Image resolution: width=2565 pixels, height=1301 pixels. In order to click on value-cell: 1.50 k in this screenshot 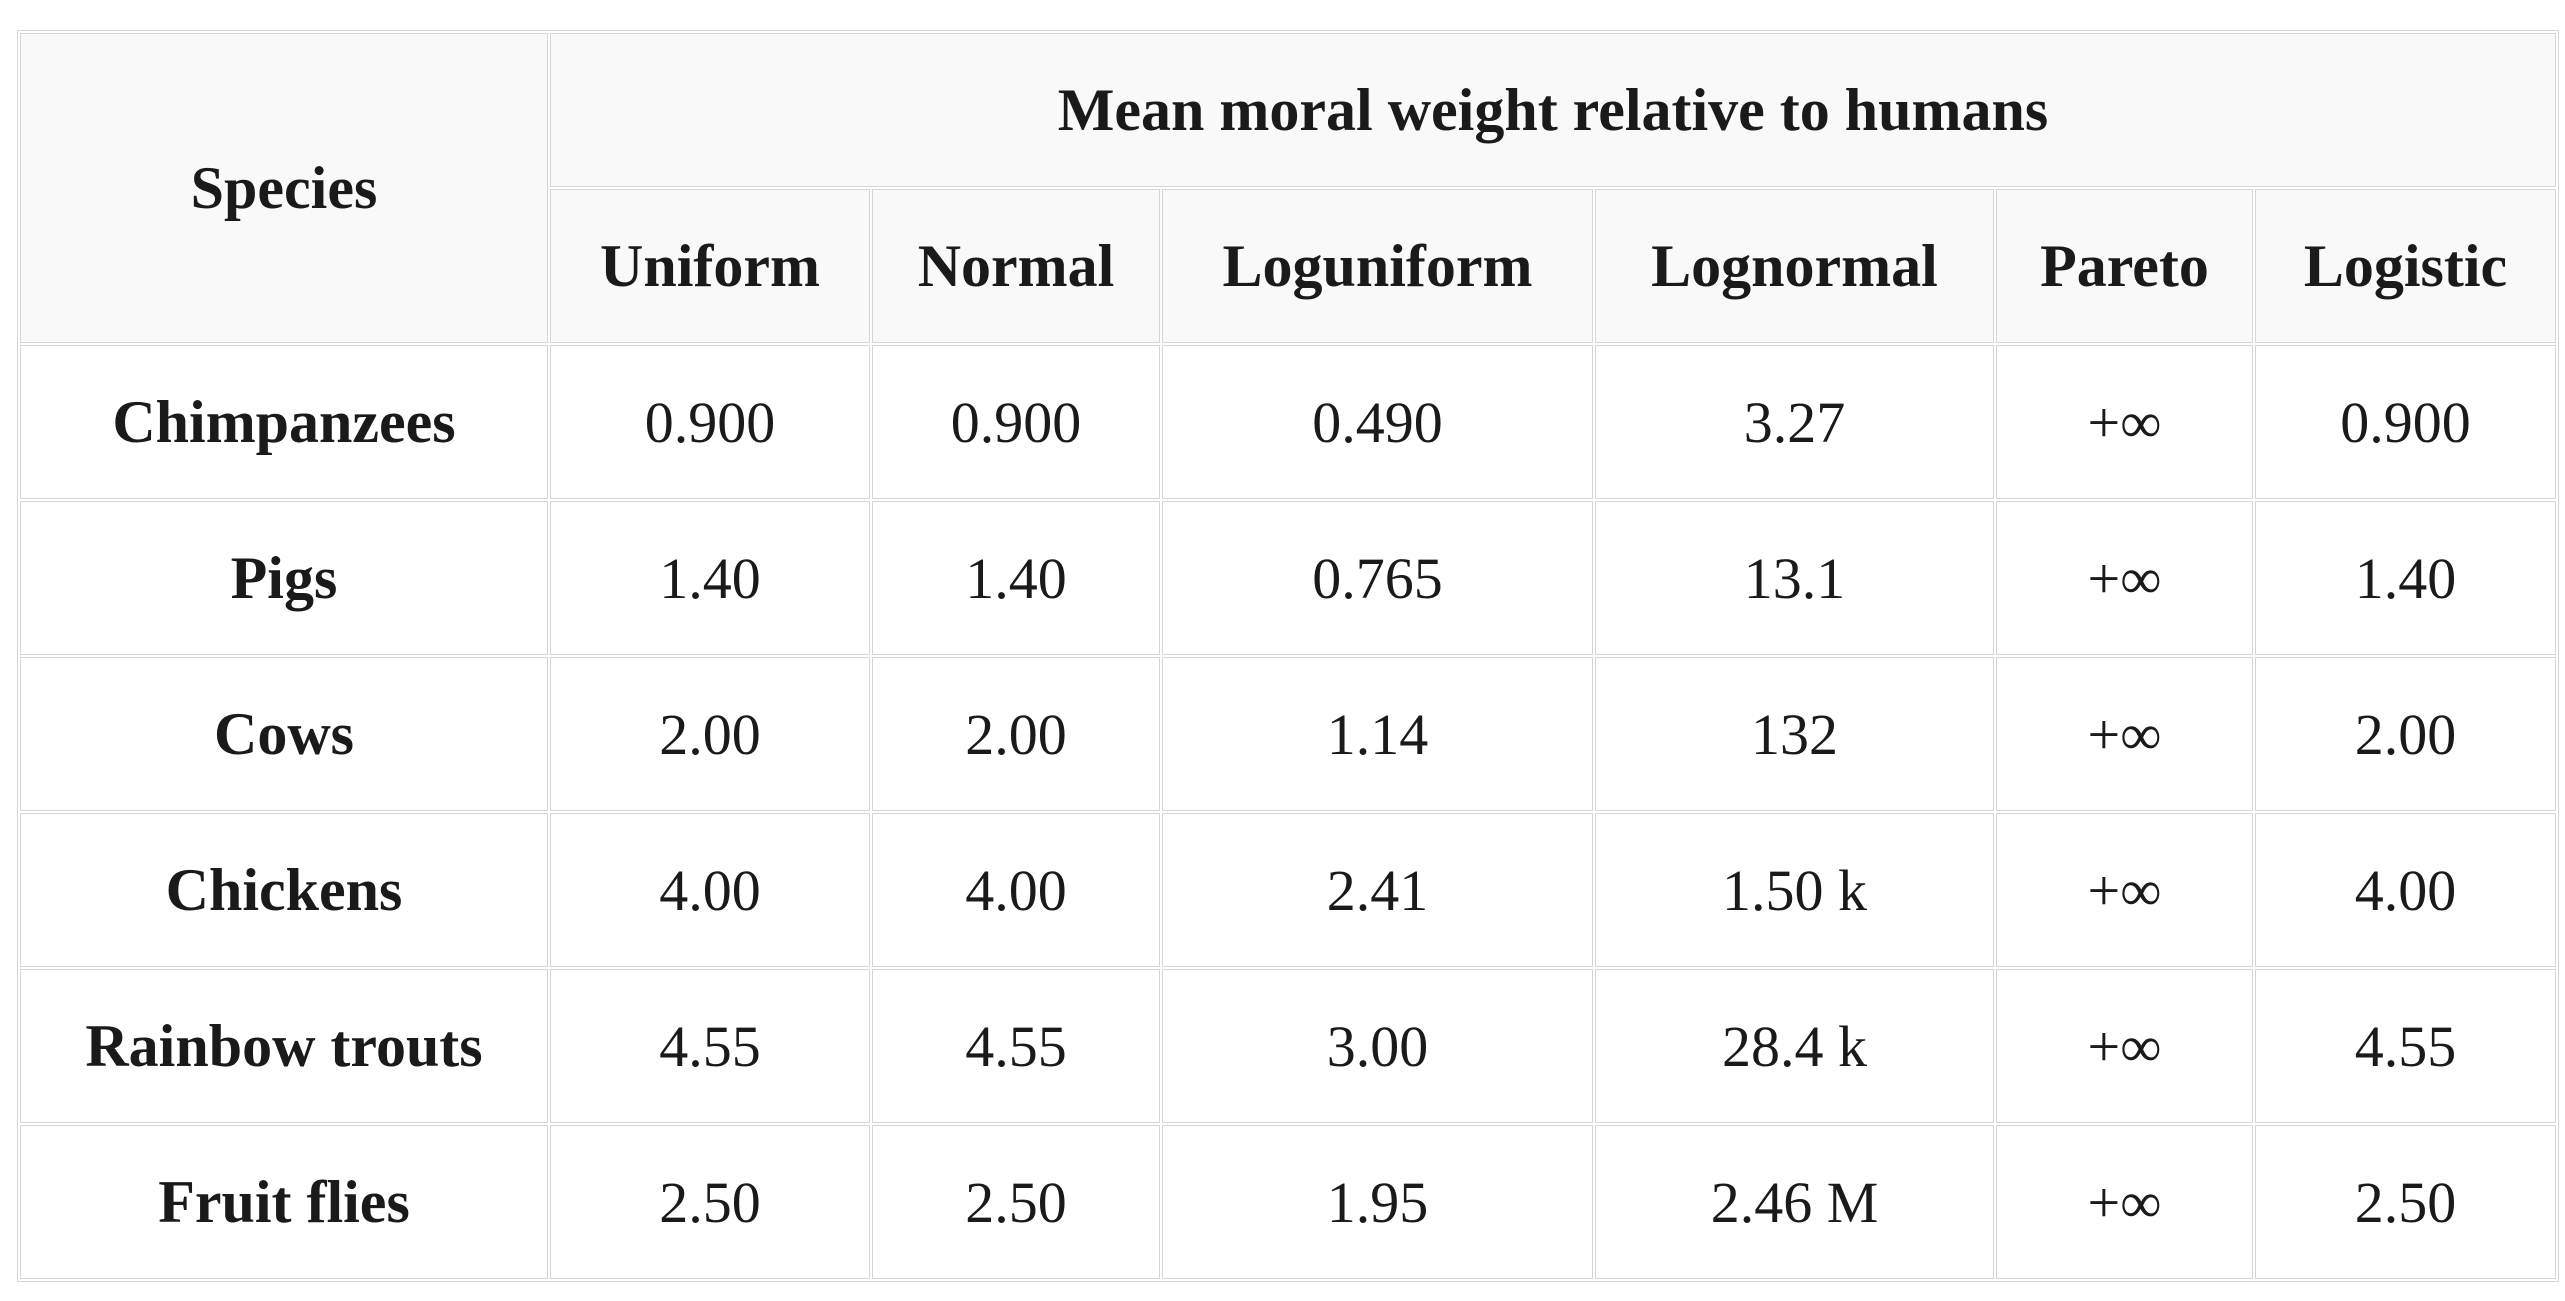, I will do `click(1794, 890)`.